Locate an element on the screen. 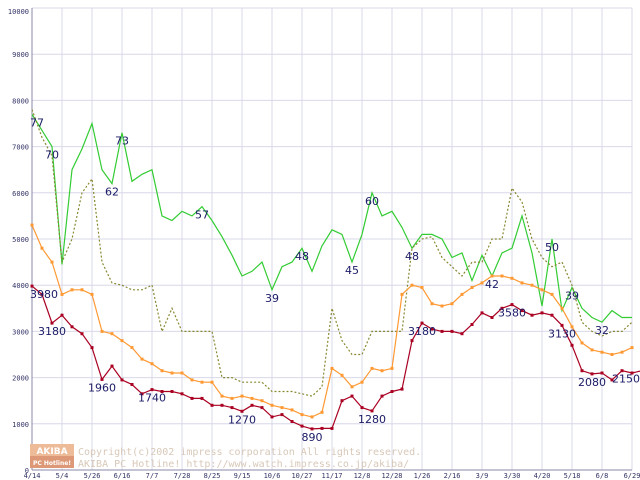 The image size is (640, 480). data-label: 1280 is located at coordinates (372, 419).